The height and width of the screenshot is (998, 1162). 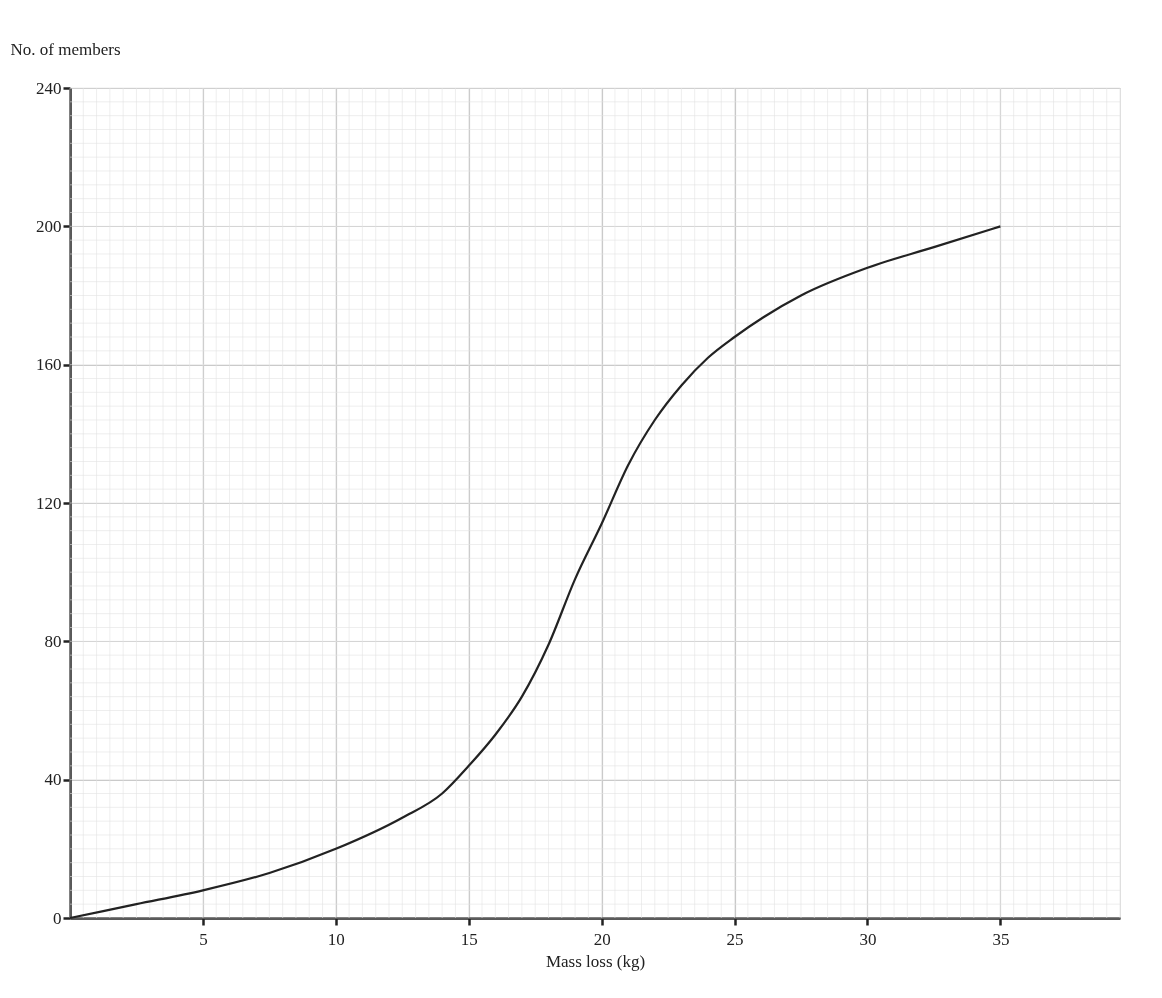 What do you see at coordinates (336, 939) in the screenshot?
I see `x-tick-label: 10` at bounding box center [336, 939].